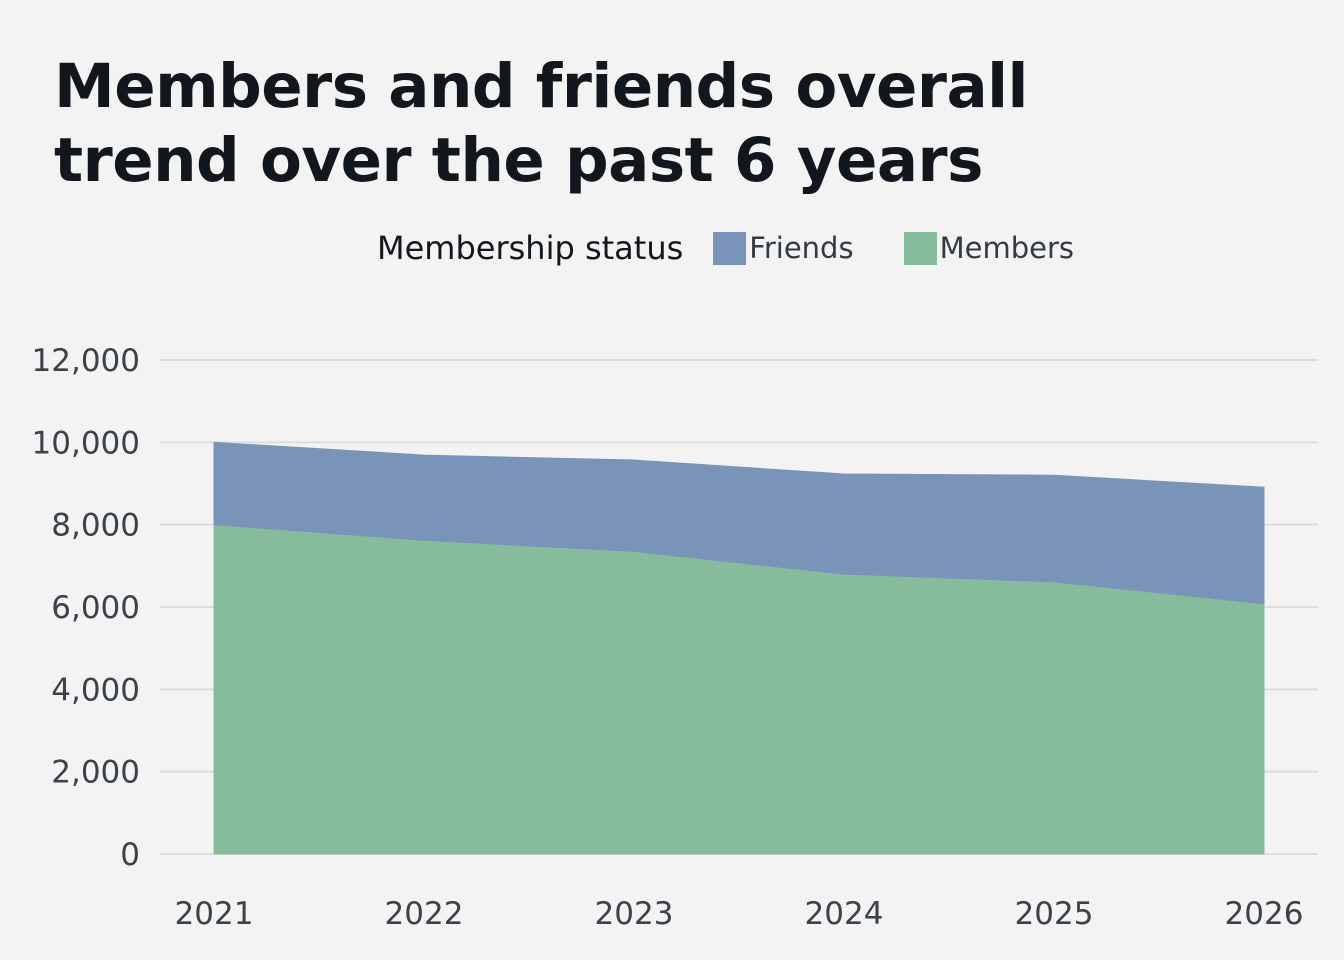 The height and width of the screenshot is (960, 1344). I want to click on x-tick-label: 2021, so click(214, 914).